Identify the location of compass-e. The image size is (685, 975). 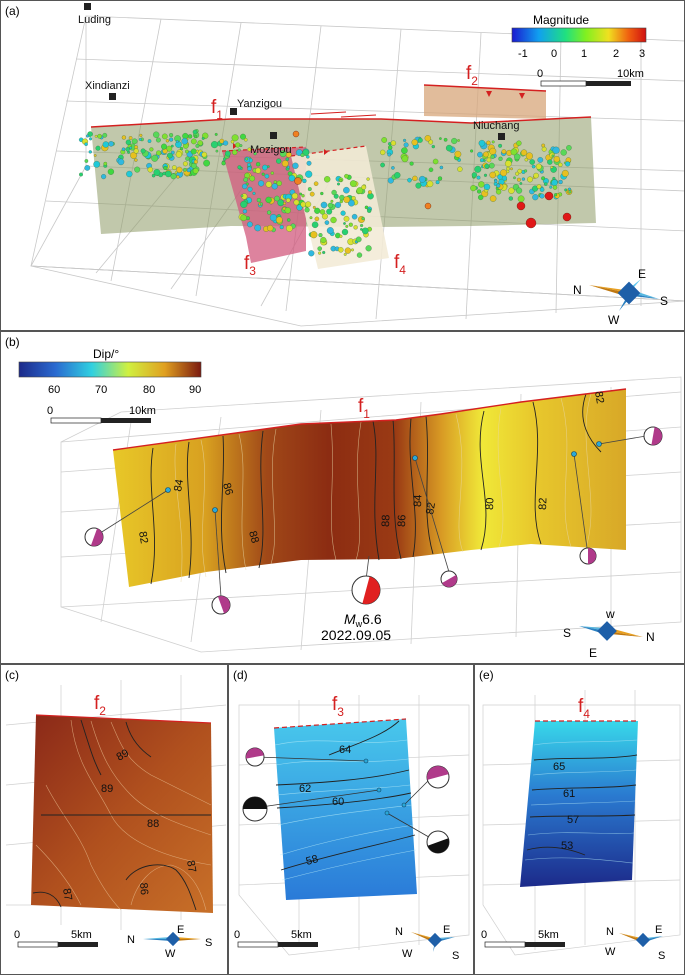
(641, 940).